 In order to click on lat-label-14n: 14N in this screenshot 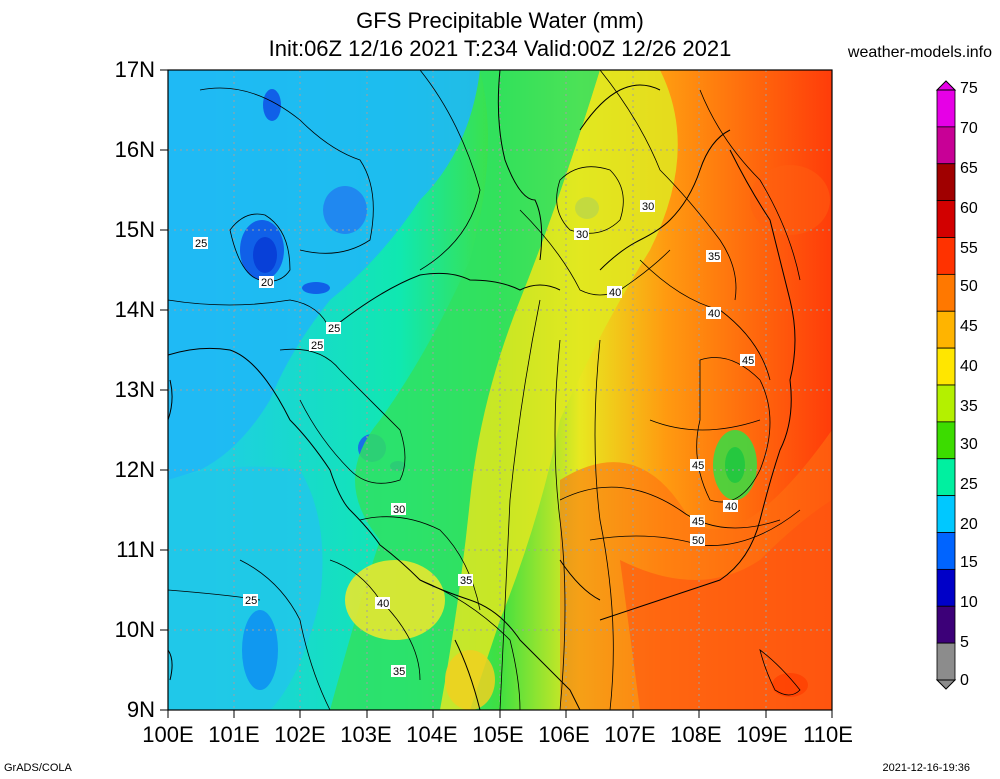, I will do `click(134, 309)`.